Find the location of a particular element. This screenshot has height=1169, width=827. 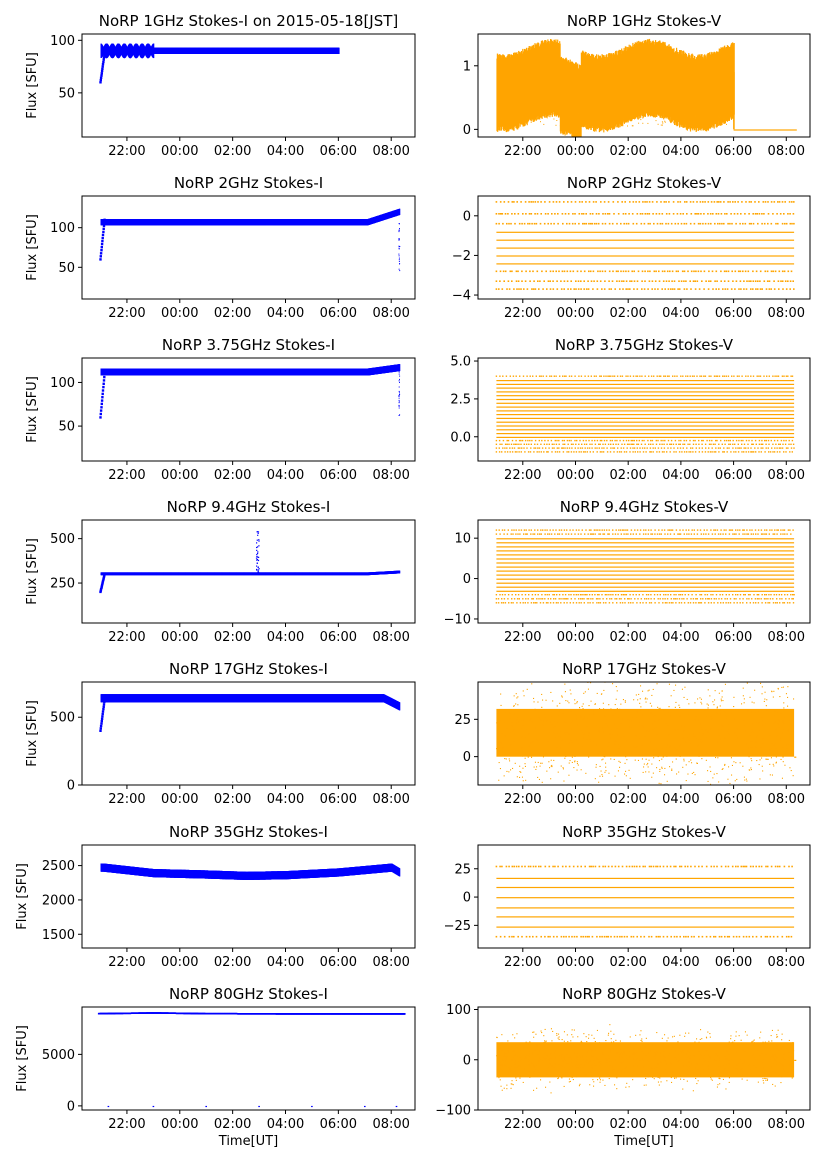

y-tick-label: 5.0 is located at coordinates (460, 362).